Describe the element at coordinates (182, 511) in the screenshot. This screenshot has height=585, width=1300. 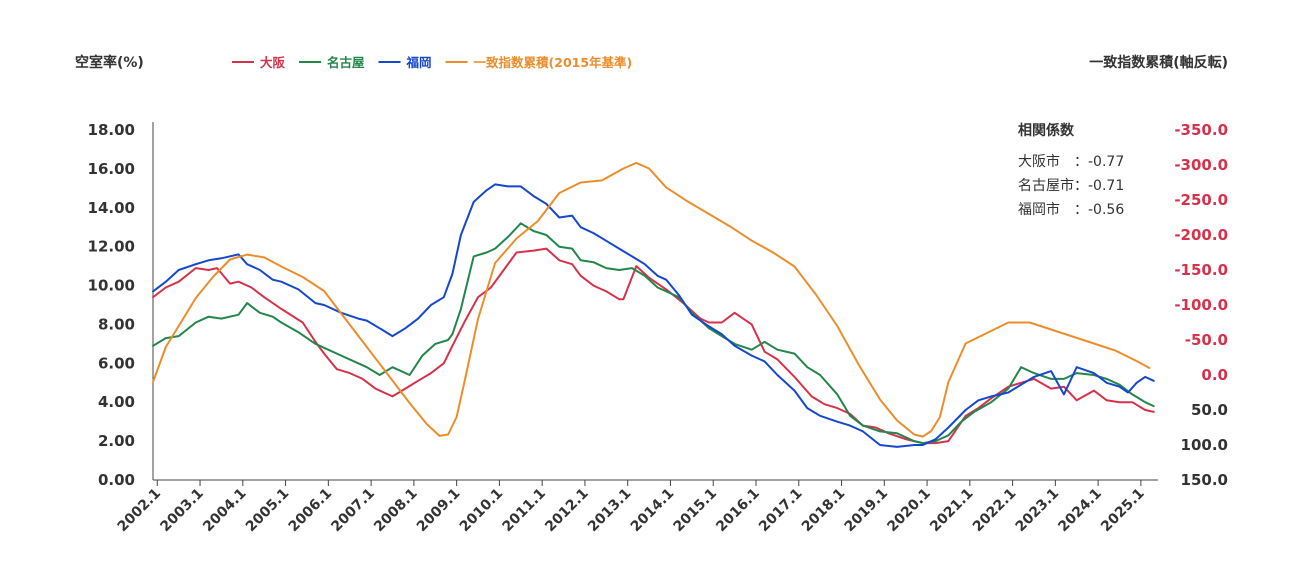
I see `x-tick-label: 2003.1` at that location.